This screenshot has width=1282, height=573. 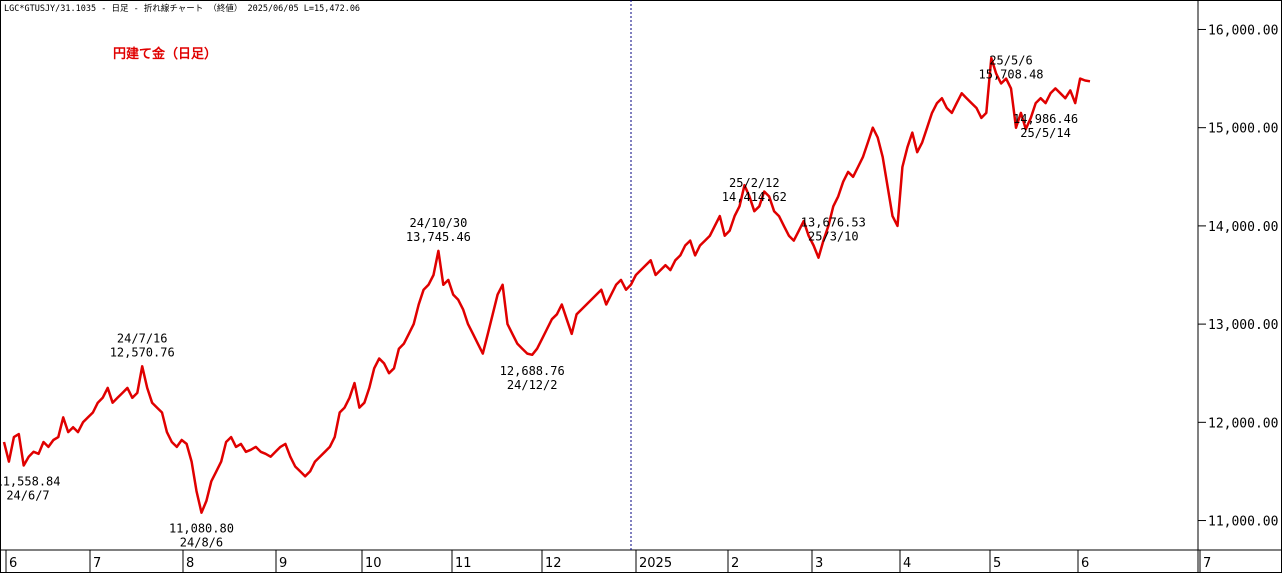 I want to click on annotation-line-2: 14,414.62, so click(x=754, y=197).